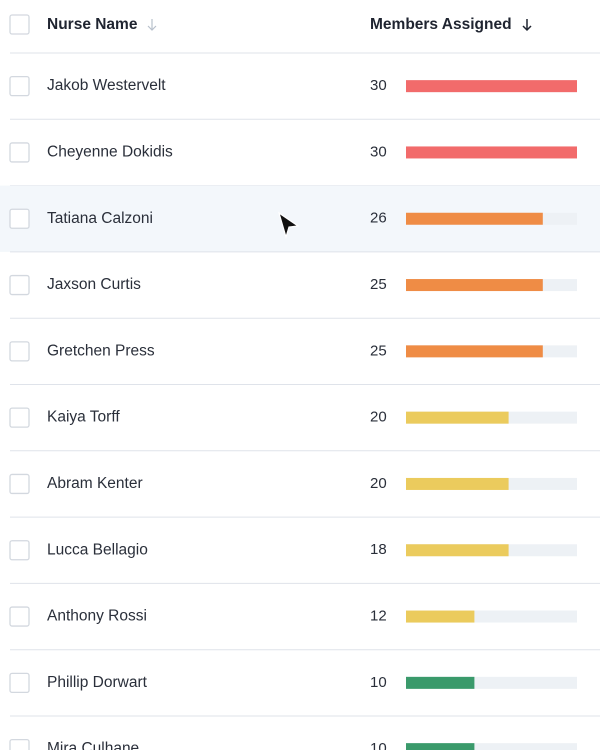 This screenshot has width=600, height=750. I want to click on nurse-name: Cheyenne Dokidis, so click(110, 152).